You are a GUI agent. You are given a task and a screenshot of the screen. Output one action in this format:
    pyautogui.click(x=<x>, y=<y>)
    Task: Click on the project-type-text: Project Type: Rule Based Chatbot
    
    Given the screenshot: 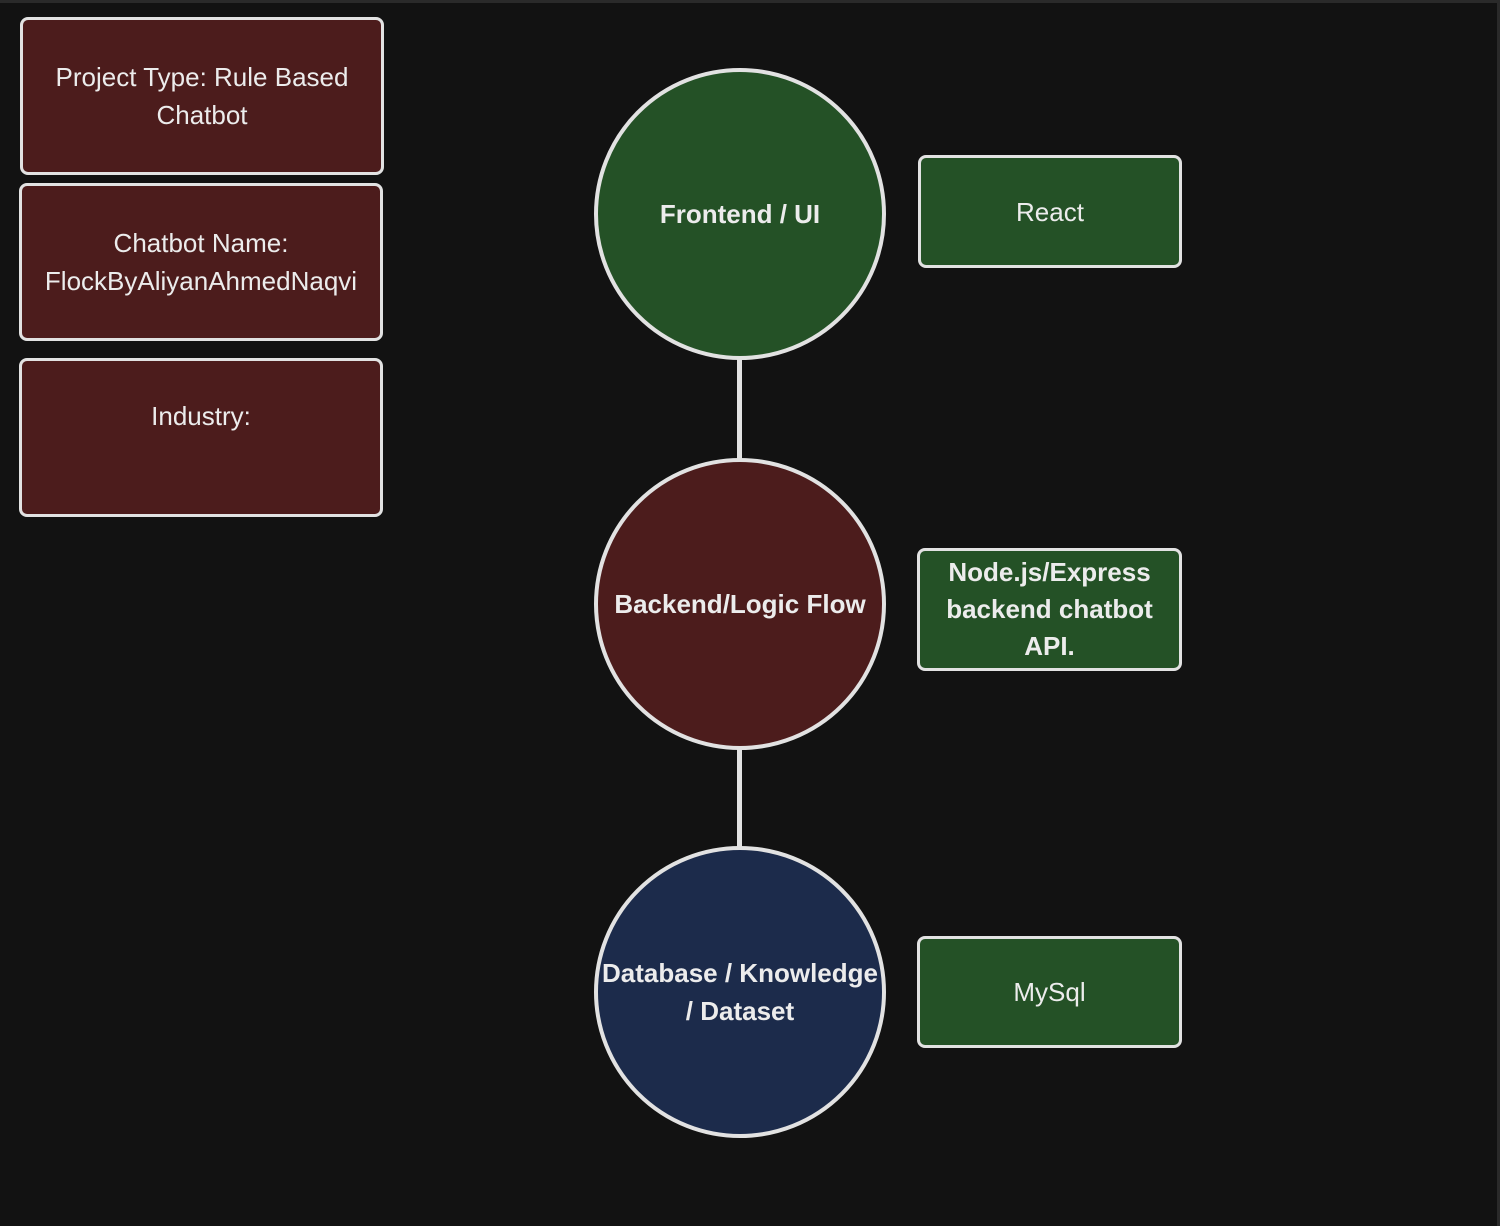 What is the action you would take?
    pyautogui.click(x=202, y=96)
    